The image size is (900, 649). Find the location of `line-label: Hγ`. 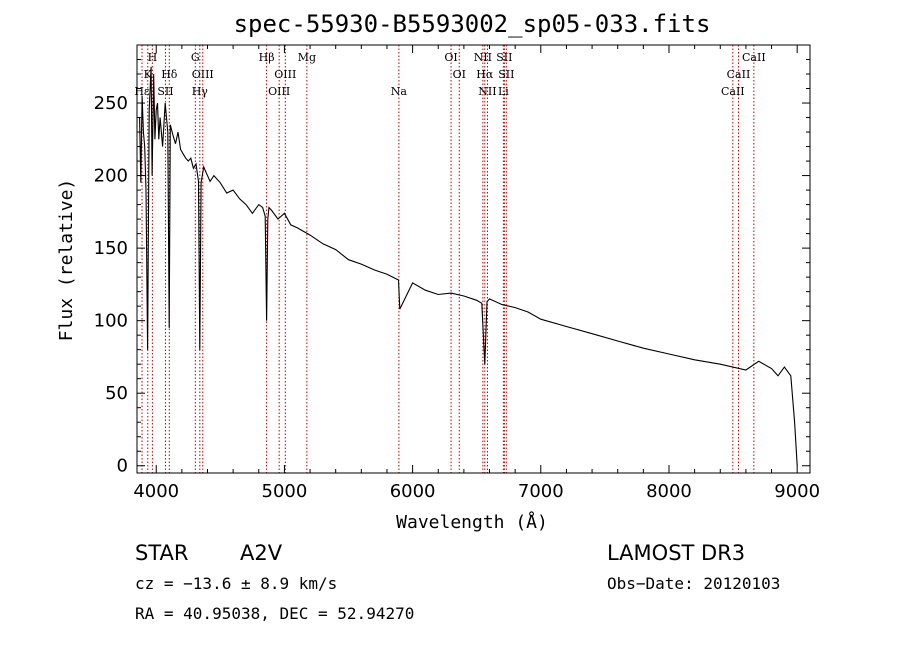

line-label: Hγ is located at coordinates (200, 91).